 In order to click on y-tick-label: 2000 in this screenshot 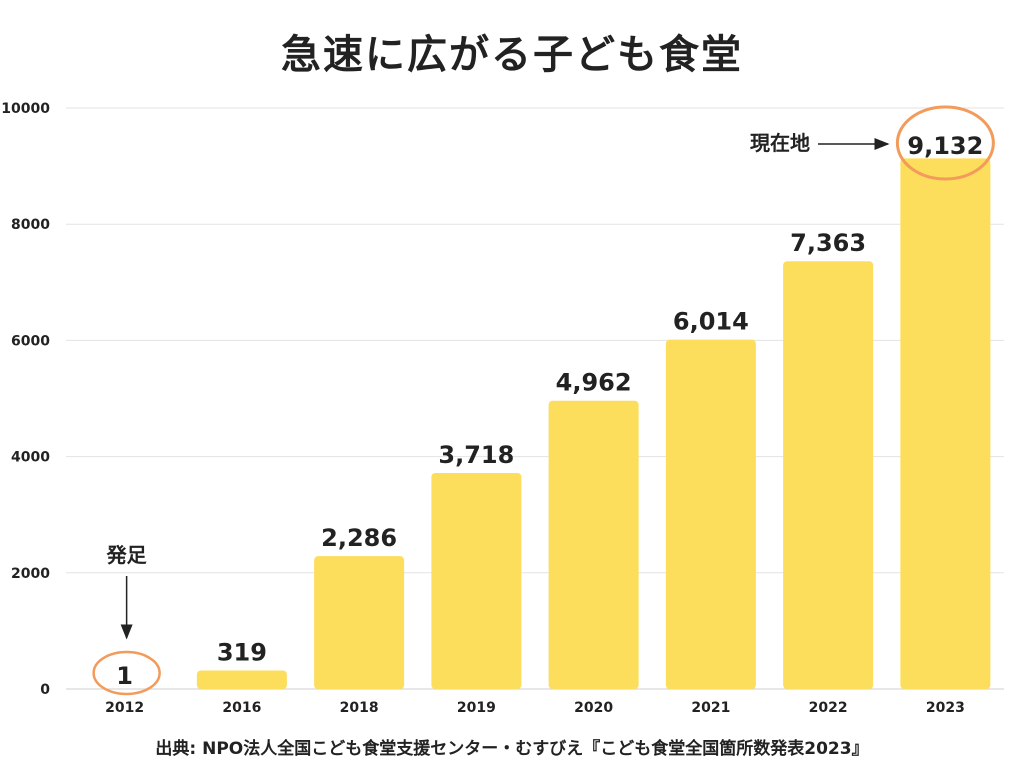, I will do `click(30, 574)`.